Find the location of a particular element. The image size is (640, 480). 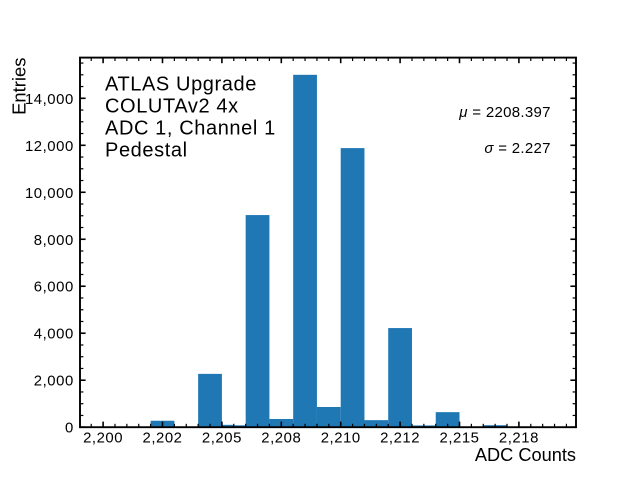

svg-text: 2,212 is located at coordinates (400, 438).